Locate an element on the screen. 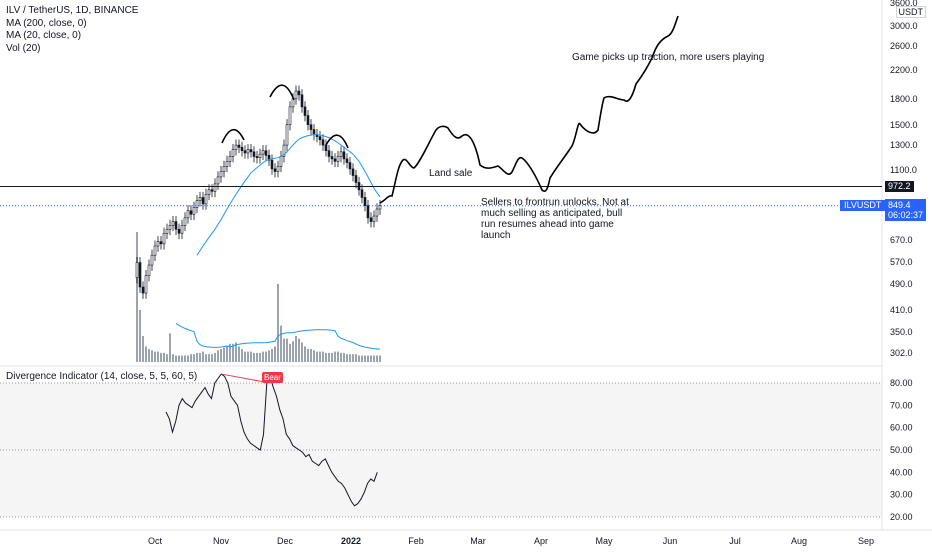 This screenshot has height=555, width=932. head-arc is located at coordinates (282, 92).